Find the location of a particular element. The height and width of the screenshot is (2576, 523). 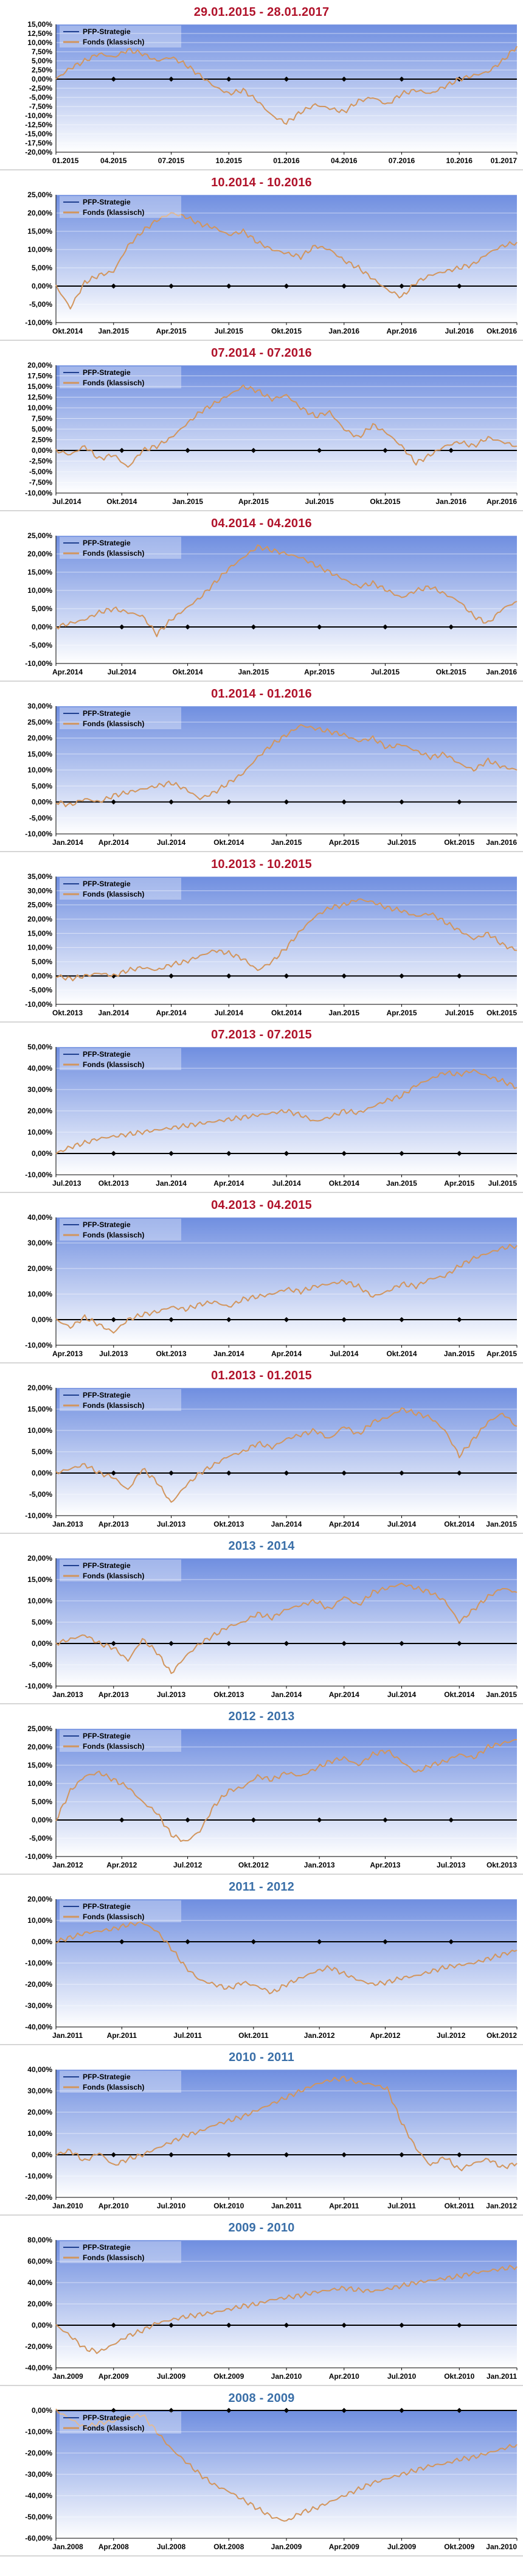

y-tick-label: -40,00% is located at coordinates (39, 2027).